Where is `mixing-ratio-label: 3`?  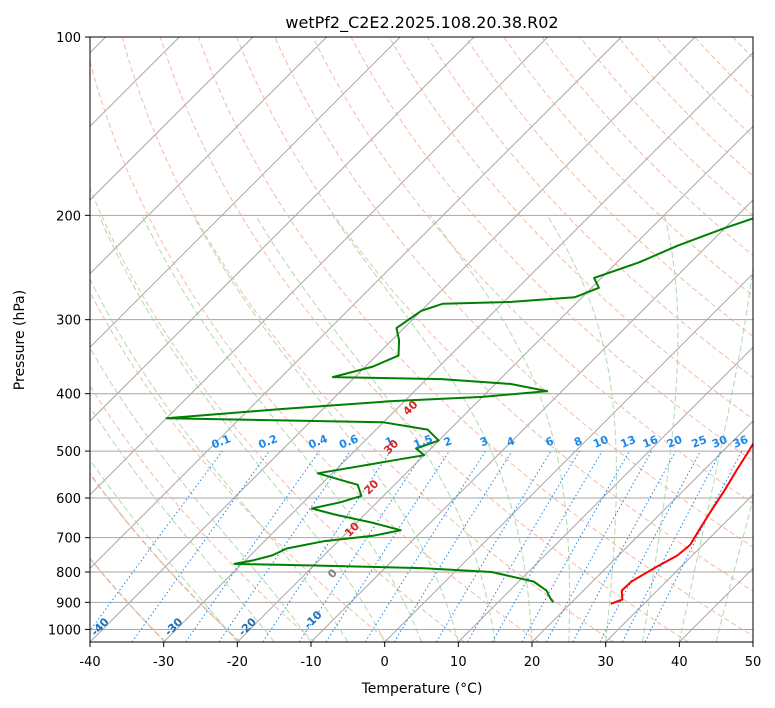 mixing-ratio-label: 3 is located at coordinates (484, 441).